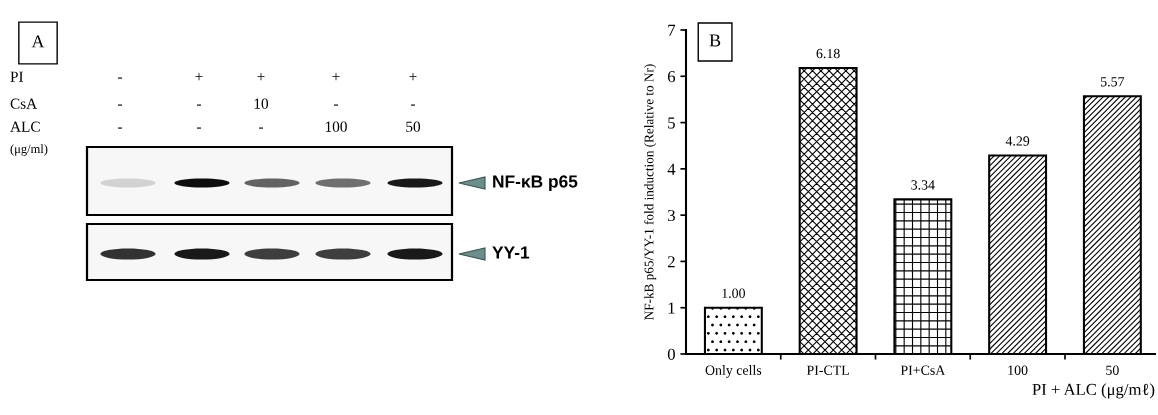 This screenshot has width=1158, height=415. I want to click on text: ALC, so click(25, 126).